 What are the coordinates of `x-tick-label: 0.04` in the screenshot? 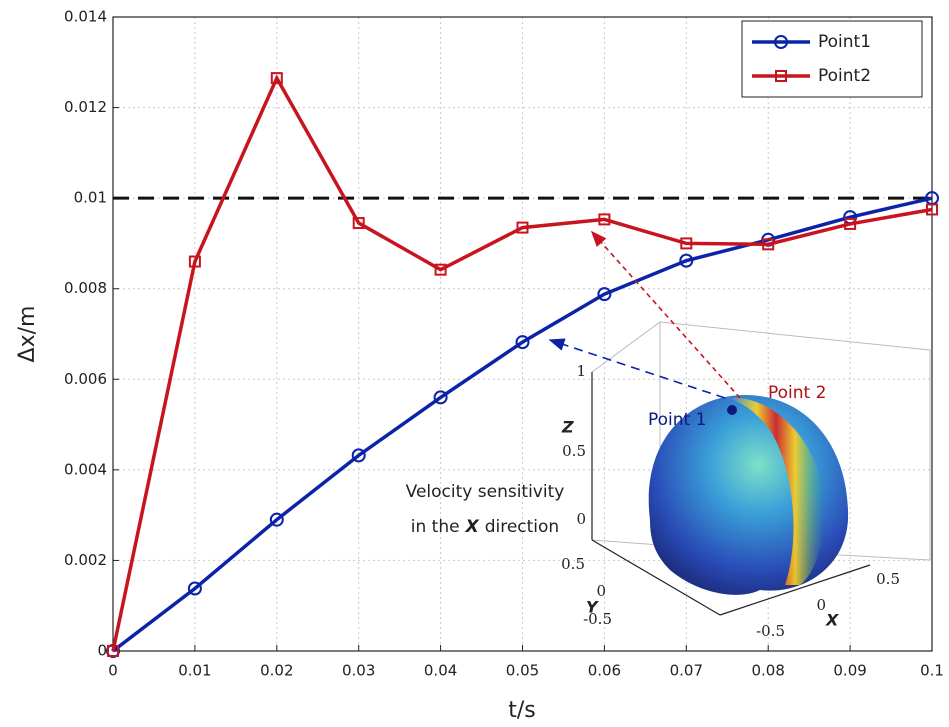 It's located at (440, 671).